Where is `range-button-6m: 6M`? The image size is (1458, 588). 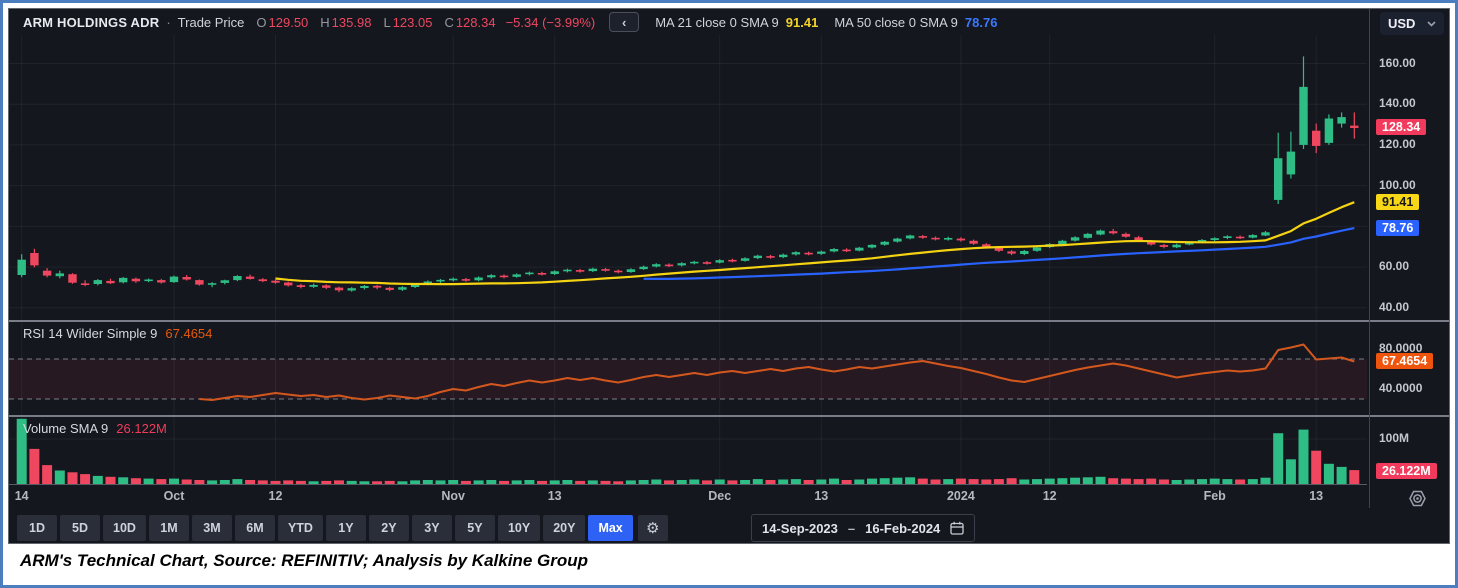 range-button-6m: 6M is located at coordinates (254, 527).